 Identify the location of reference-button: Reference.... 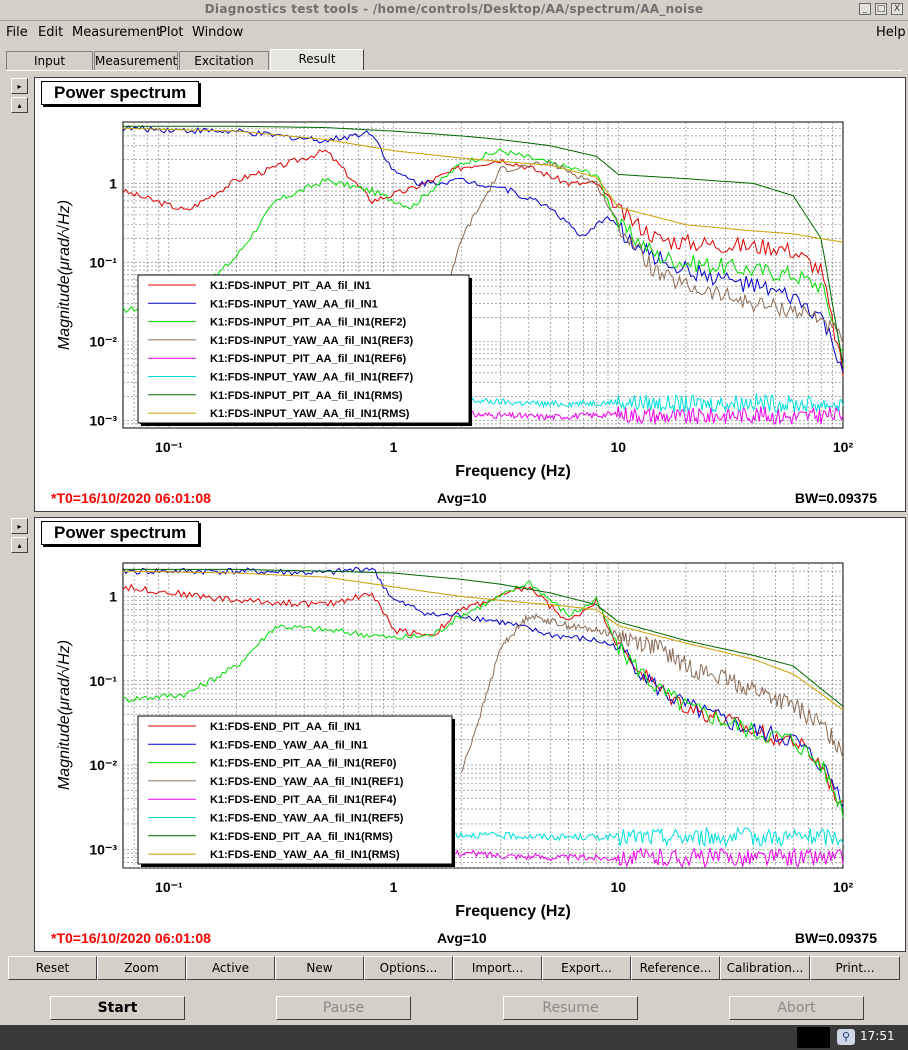
(675, 968).